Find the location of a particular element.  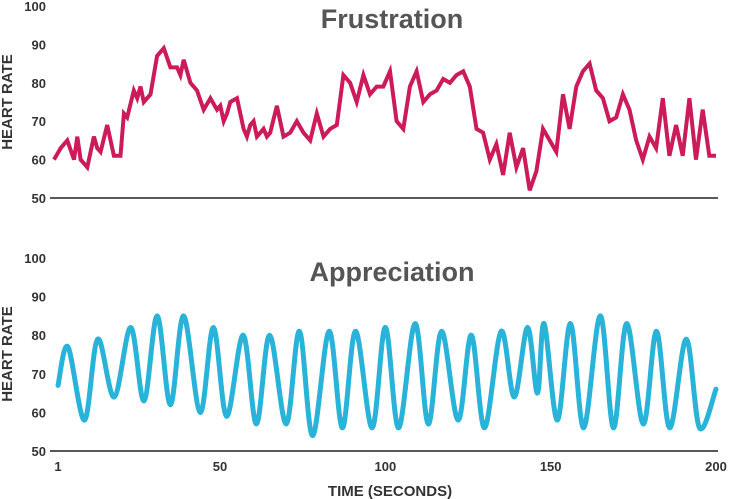

x-tick-label: 100 is located at coordinates (385, 466).